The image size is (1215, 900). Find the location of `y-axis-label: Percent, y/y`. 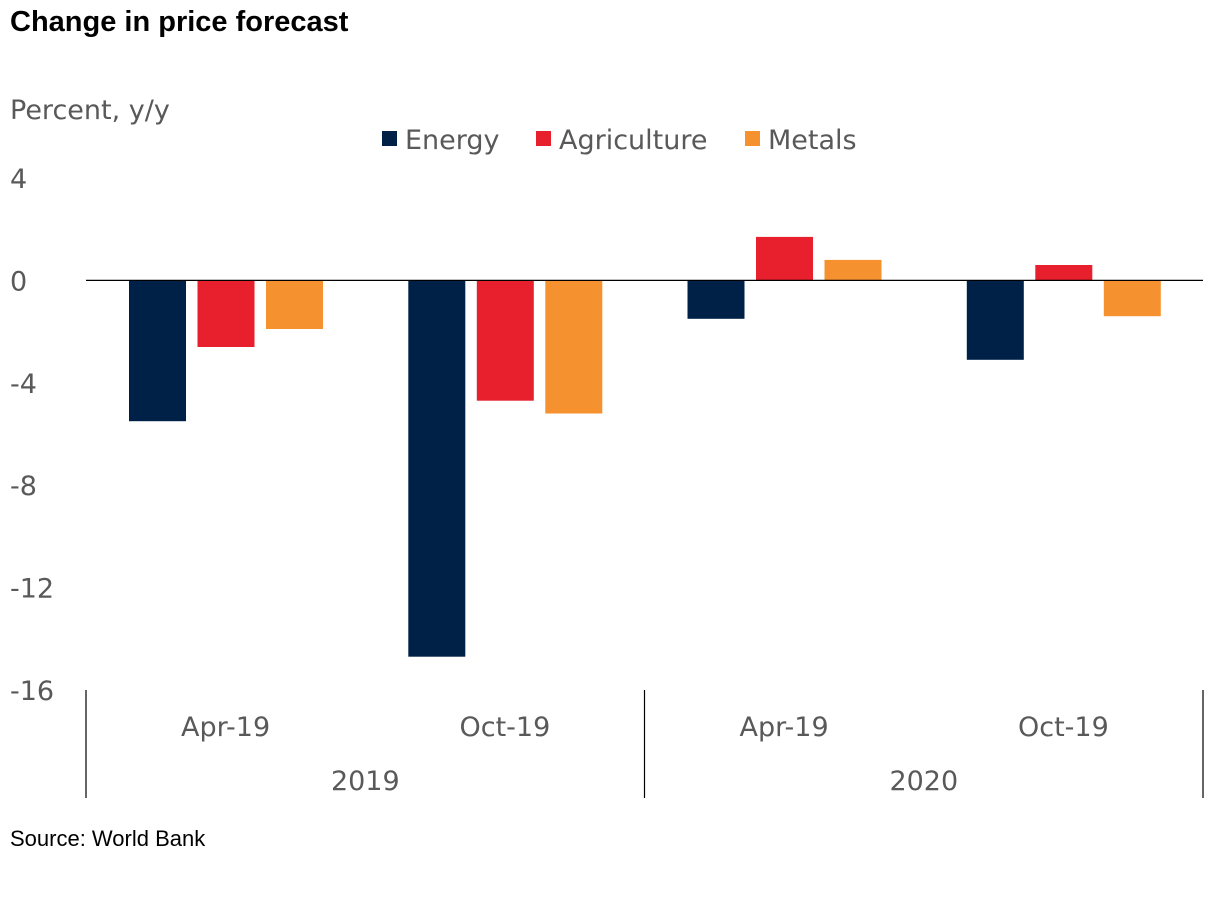

y-axis-label: Percent, y/y is located at coordinates (90, 110).